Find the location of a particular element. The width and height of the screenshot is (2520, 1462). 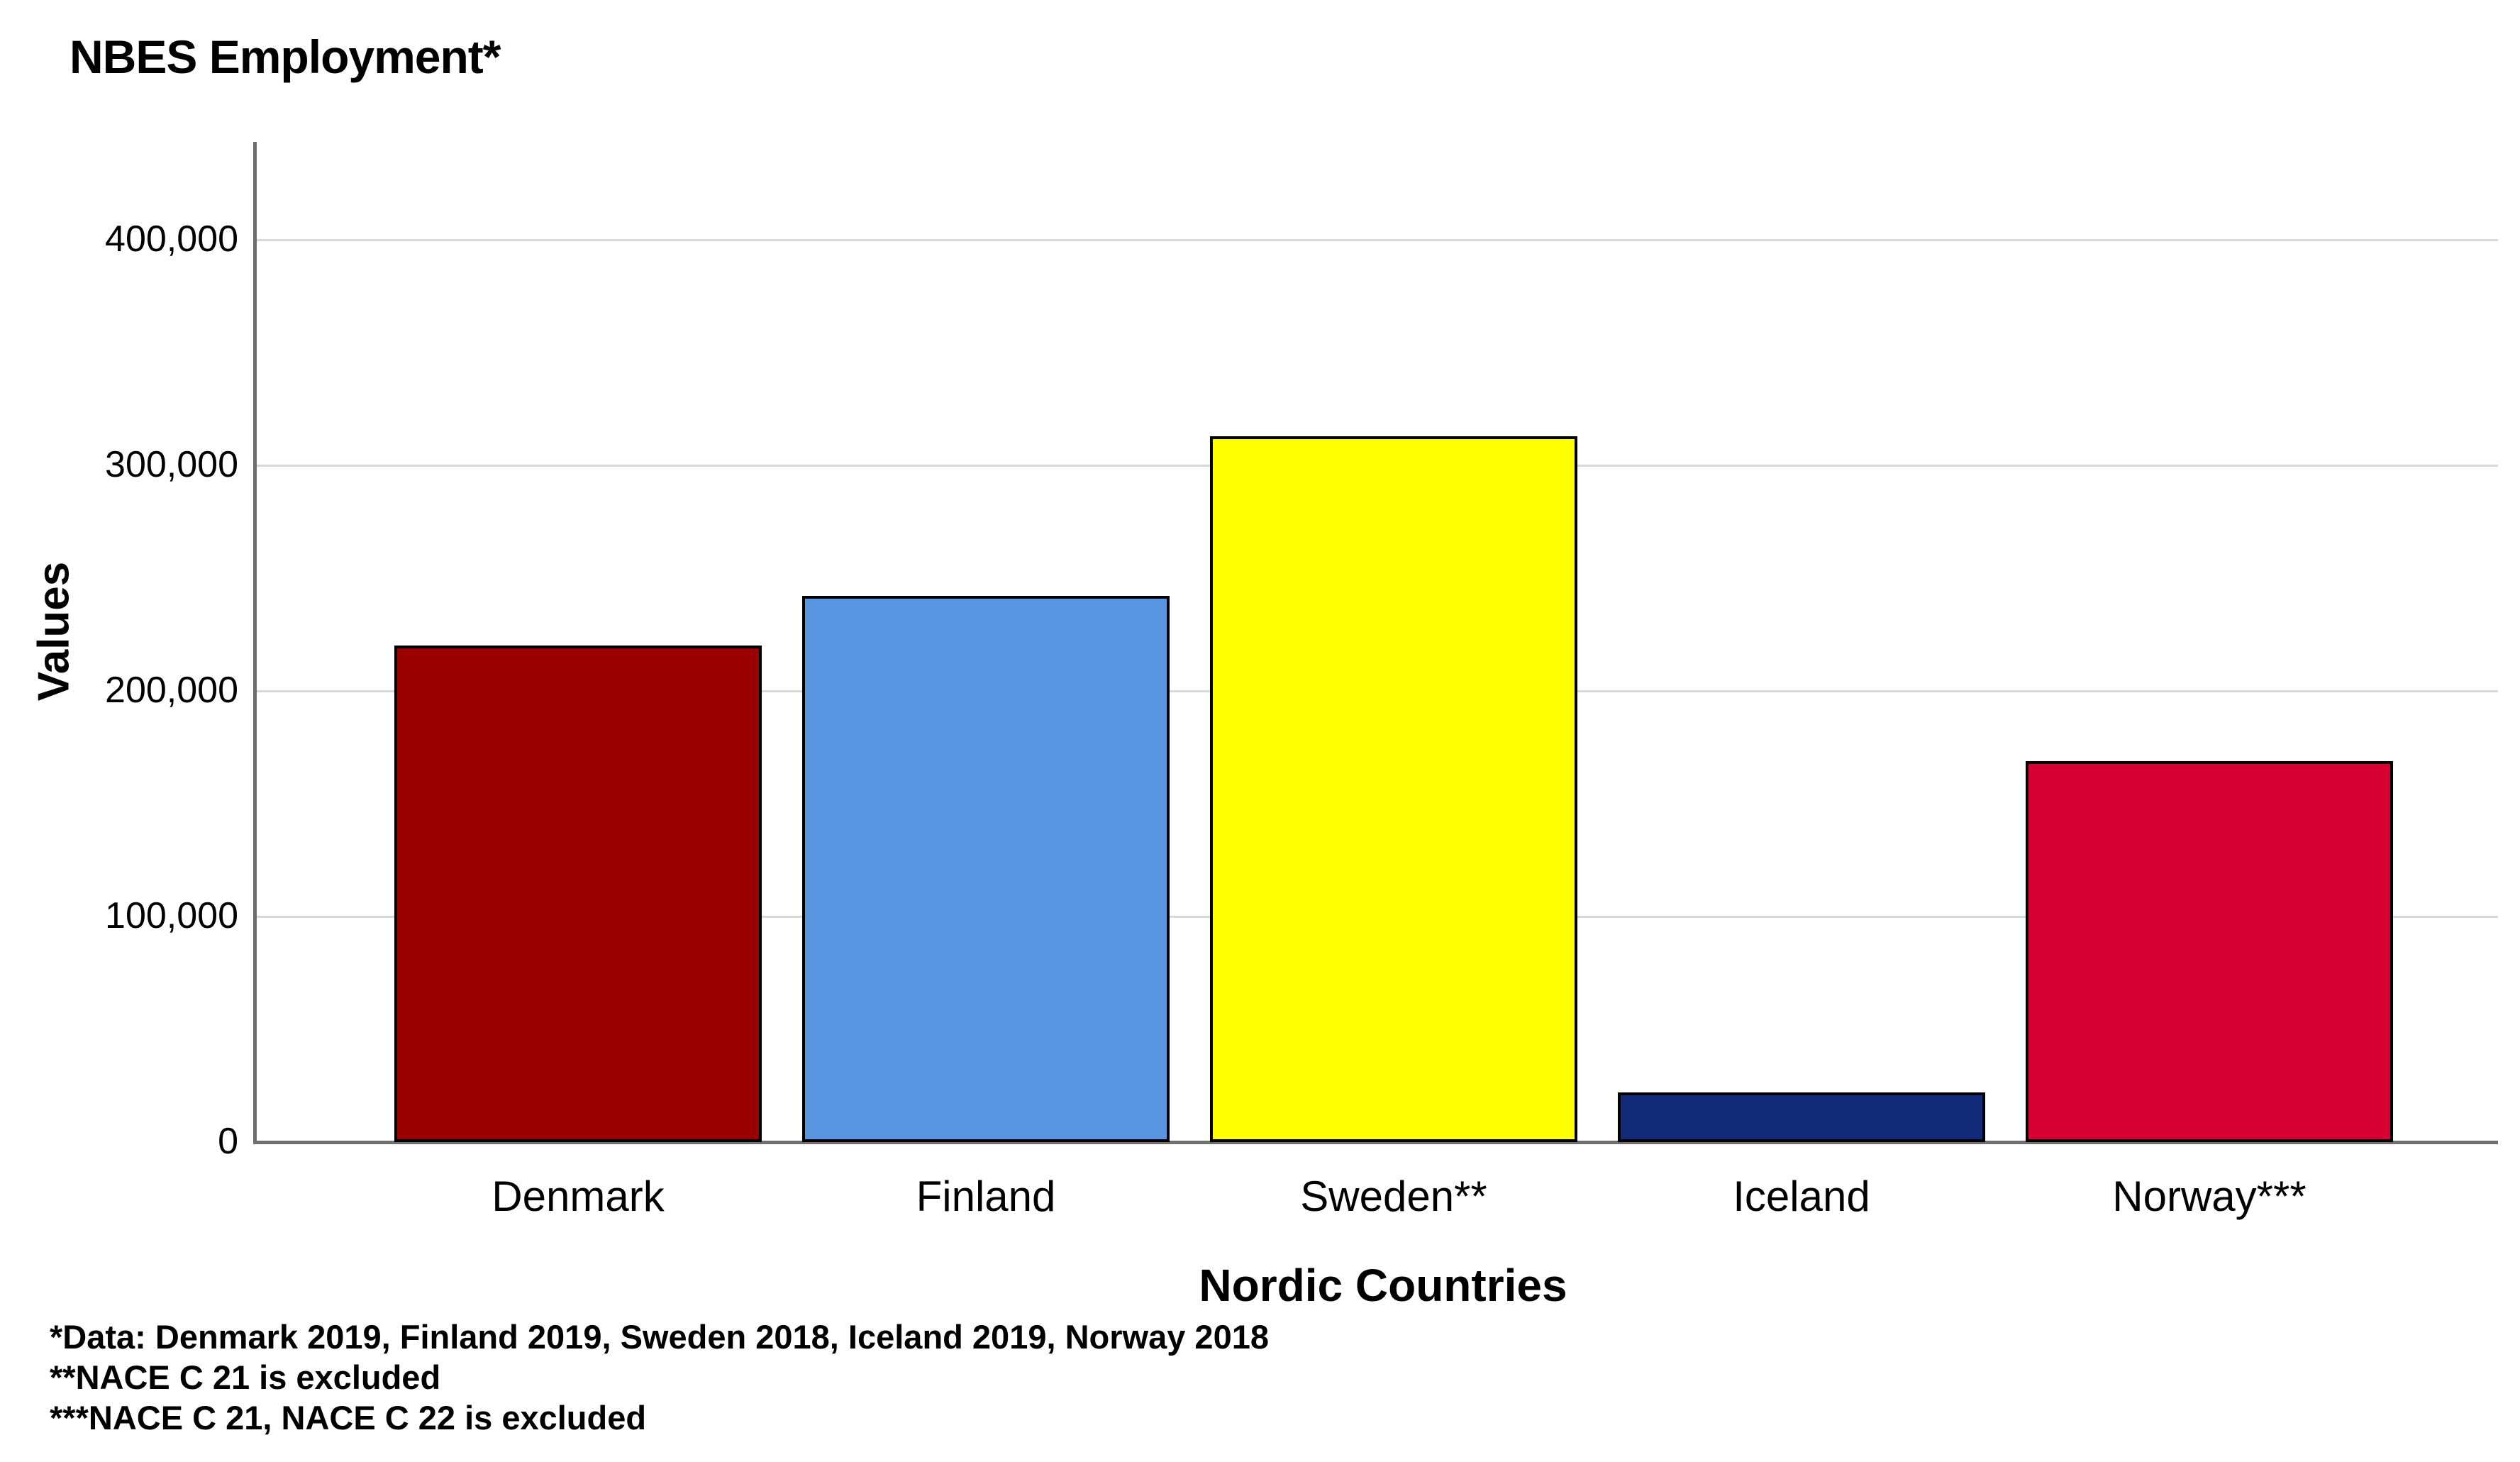

bar-sweden is located at coordinates (1394, 789).